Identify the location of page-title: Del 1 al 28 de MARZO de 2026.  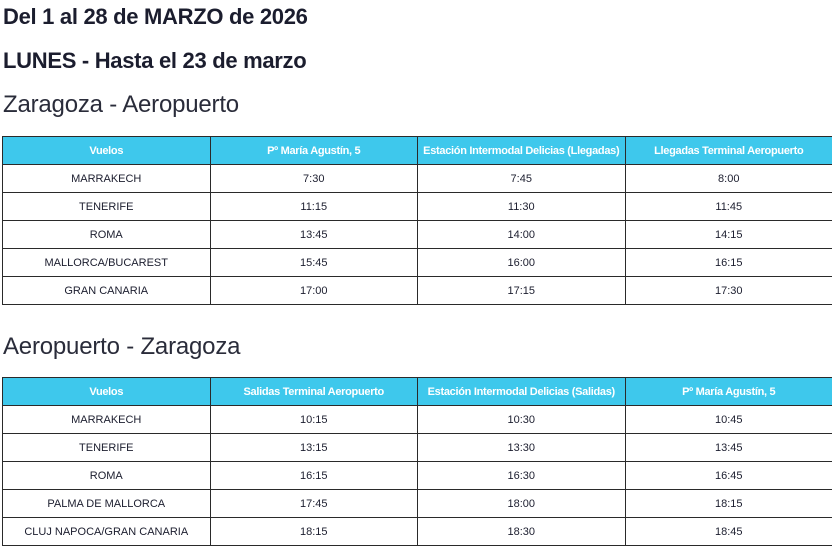
(155, 17).